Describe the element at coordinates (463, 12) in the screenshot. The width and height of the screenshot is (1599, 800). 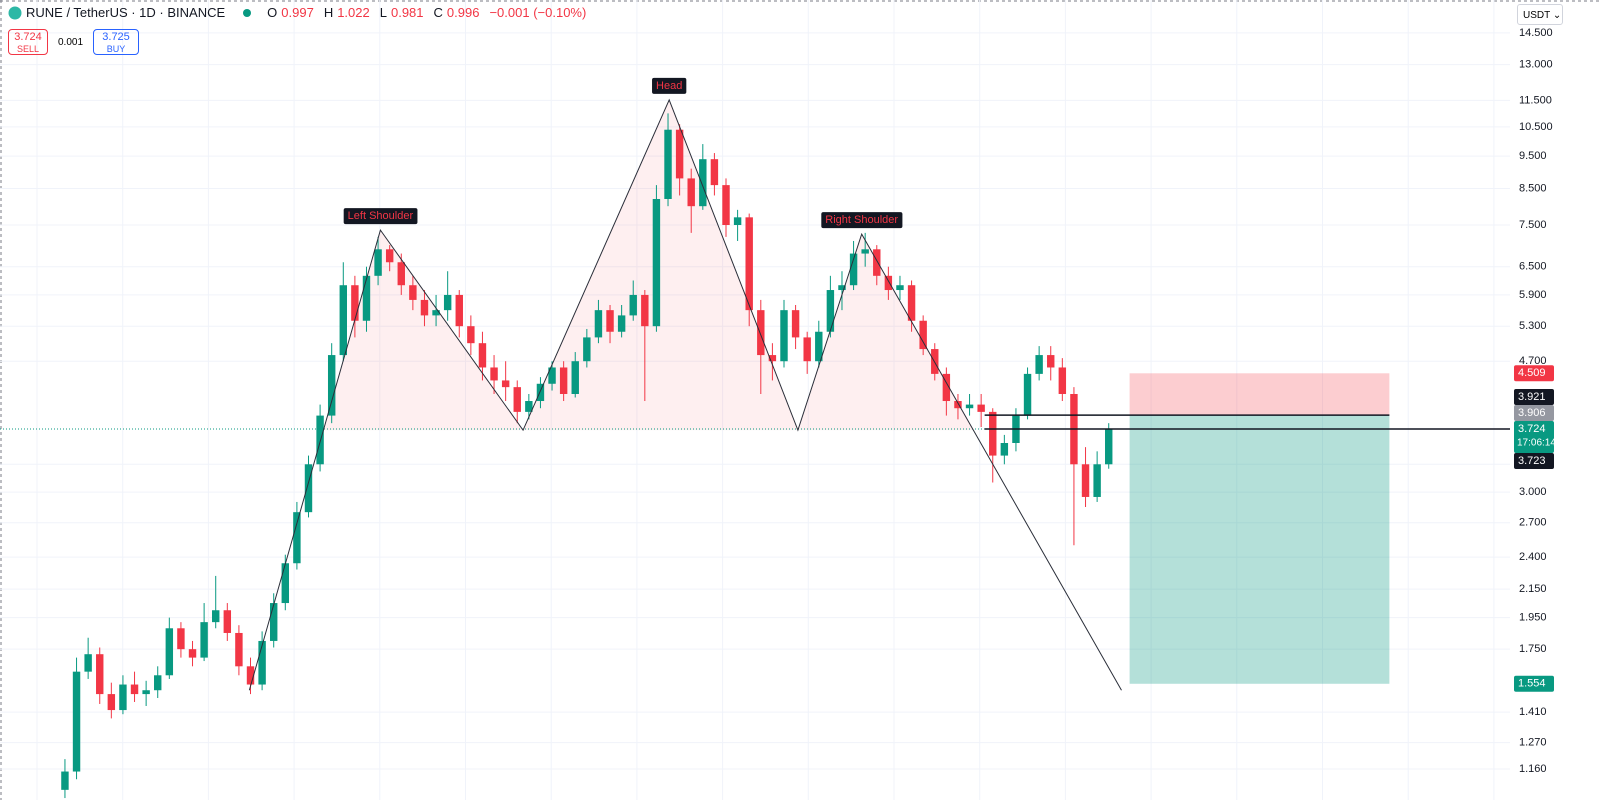
I see `ohlc-c: 0.996` at that location.